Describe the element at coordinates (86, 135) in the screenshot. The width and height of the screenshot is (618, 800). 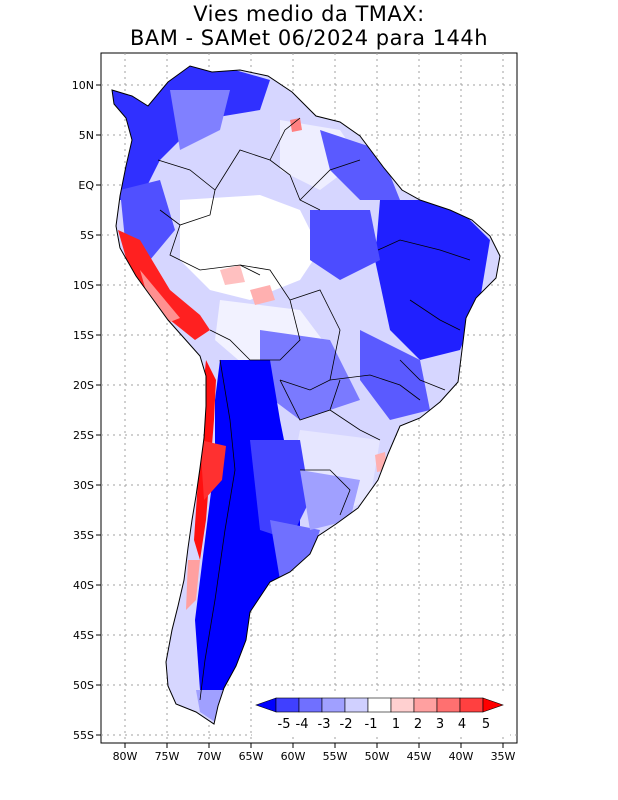
I see `lat-label: 5N` at that location.